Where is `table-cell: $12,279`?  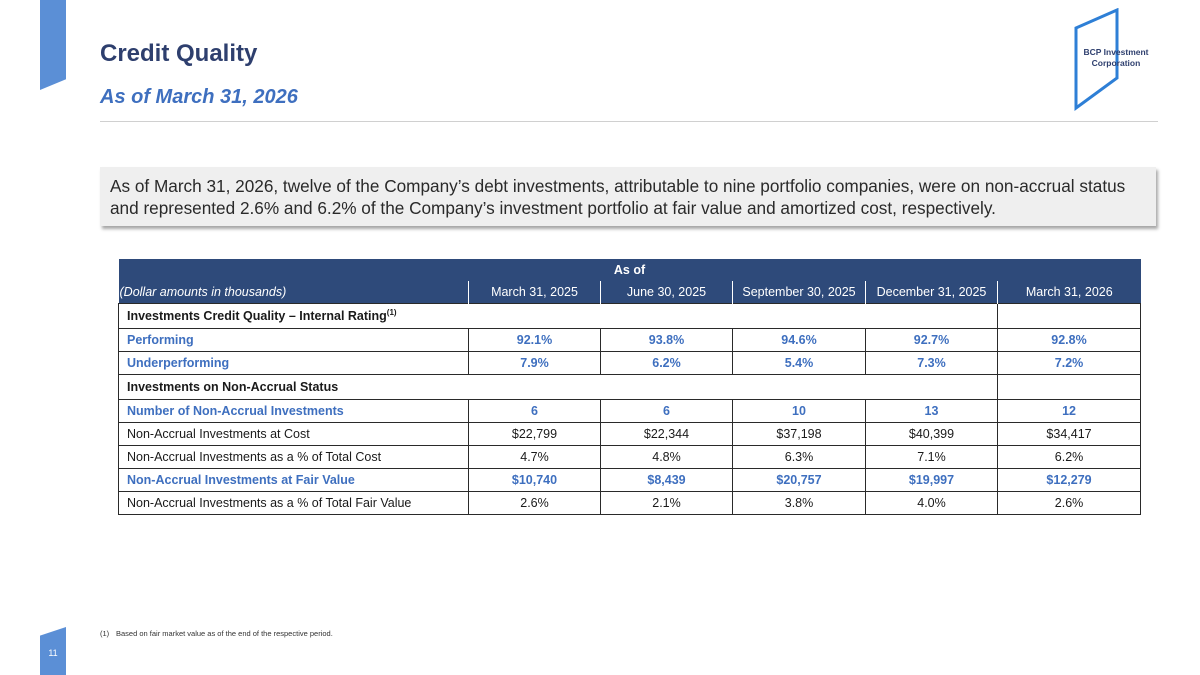
table-cell: $12,279 is located at coordinates (1069, 480).